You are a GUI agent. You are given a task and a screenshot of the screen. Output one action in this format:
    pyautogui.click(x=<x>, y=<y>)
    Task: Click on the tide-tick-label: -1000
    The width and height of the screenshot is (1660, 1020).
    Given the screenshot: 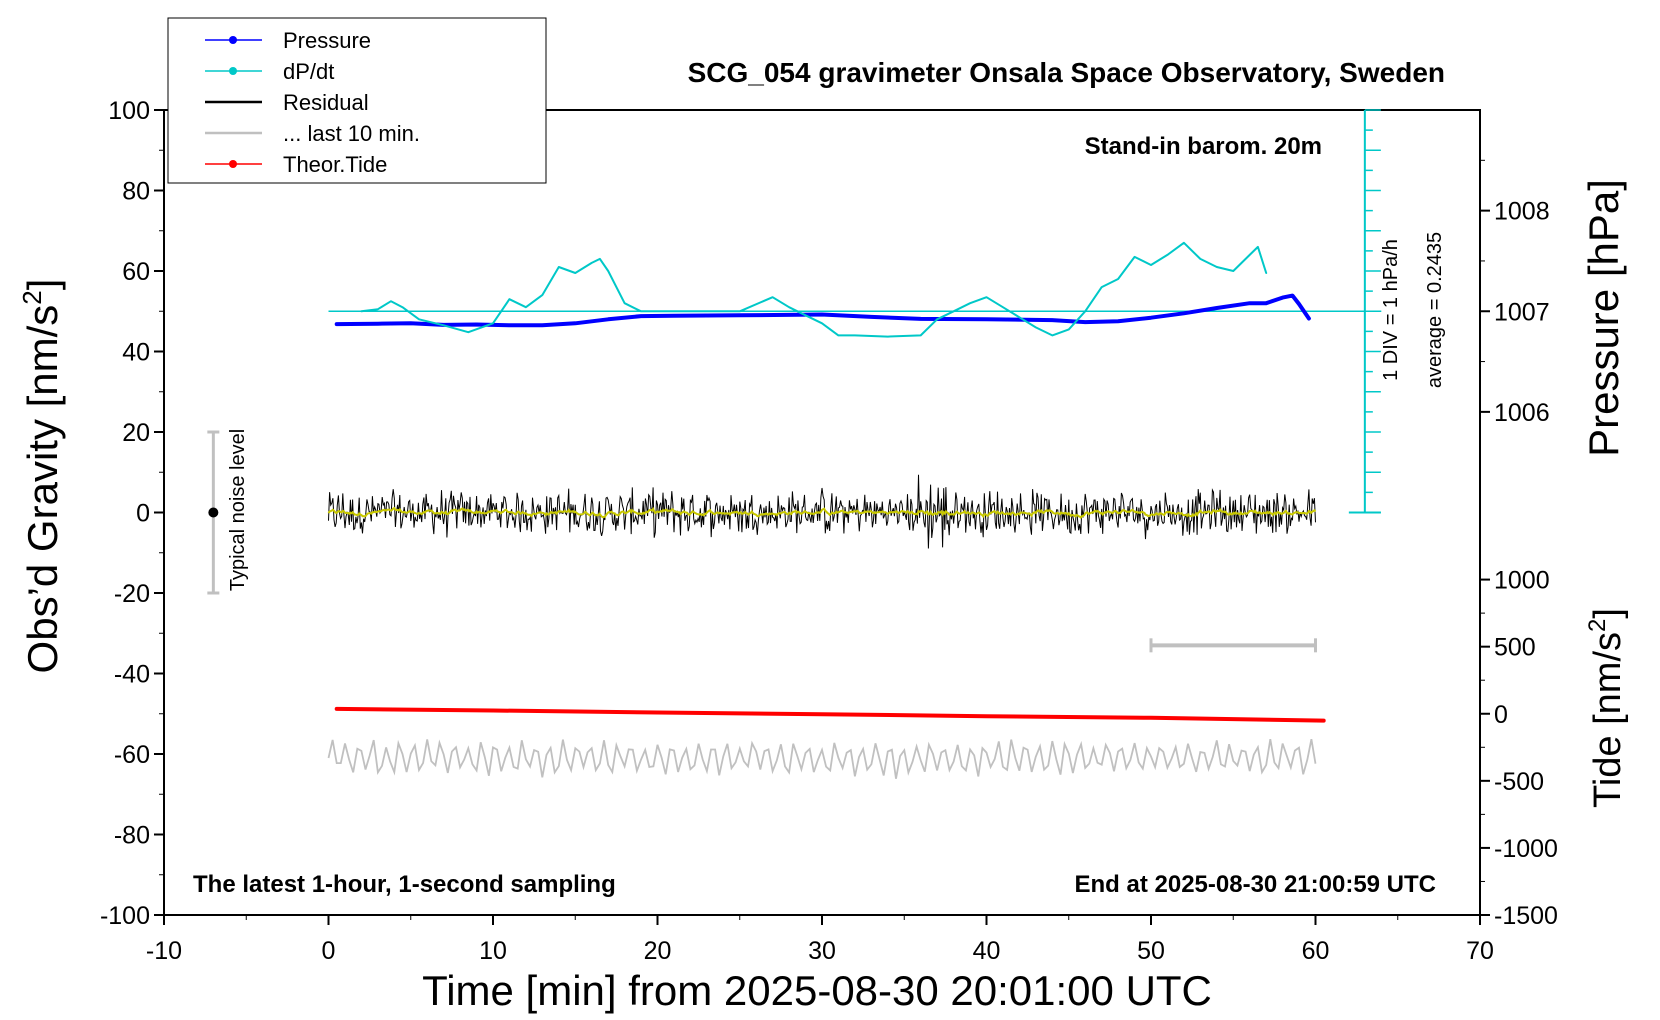 What is the action you would take?
    pyautogui.click(x=1526, y=849)
    